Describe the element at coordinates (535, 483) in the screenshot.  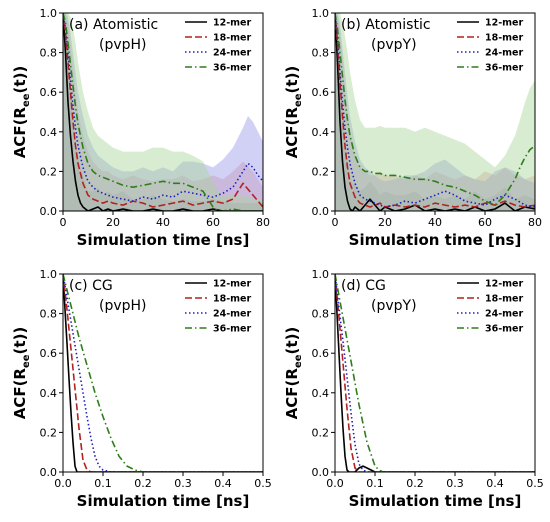
I see `x-tick-label: 0.5` at that location.